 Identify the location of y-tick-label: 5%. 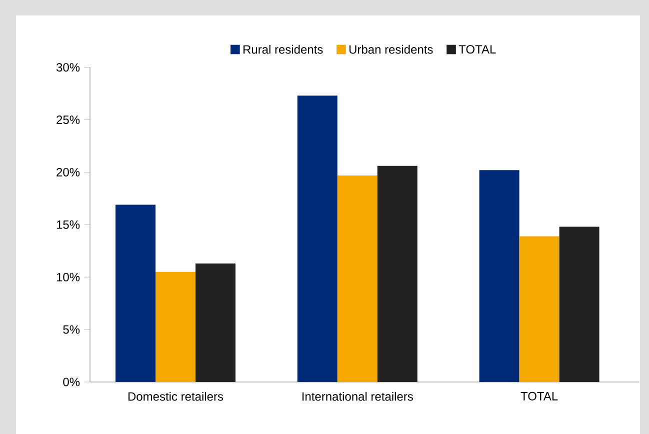
(71, 329).